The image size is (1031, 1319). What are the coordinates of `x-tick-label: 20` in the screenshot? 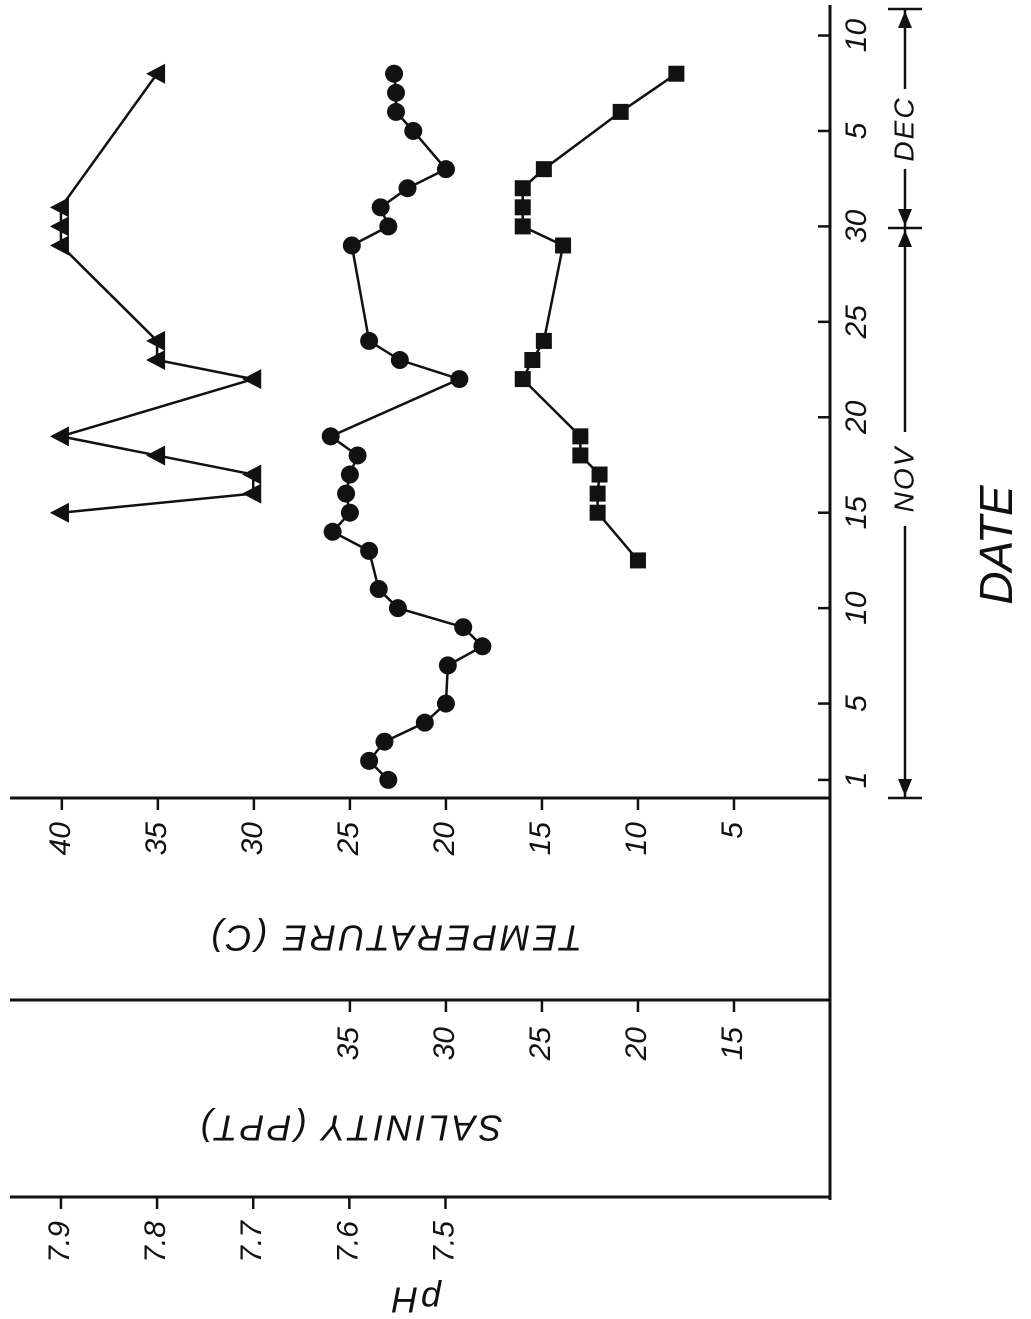 It's located at (856, 417).